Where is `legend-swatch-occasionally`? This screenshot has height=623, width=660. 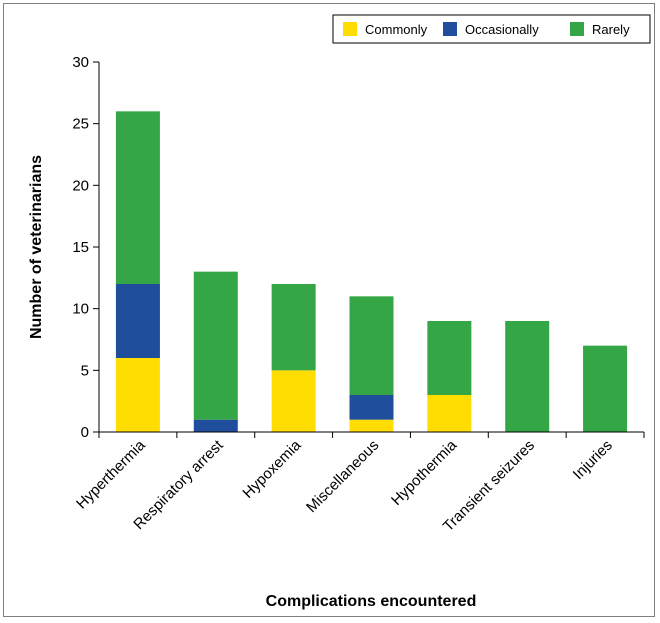 legend-swatch-occasionally is located at coordinates (450, 29).